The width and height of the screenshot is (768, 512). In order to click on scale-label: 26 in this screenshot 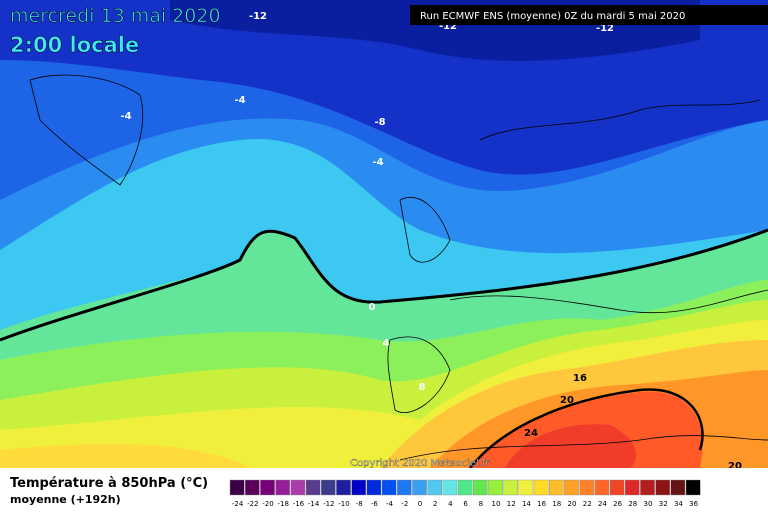, I will do `click(617, 504)`.